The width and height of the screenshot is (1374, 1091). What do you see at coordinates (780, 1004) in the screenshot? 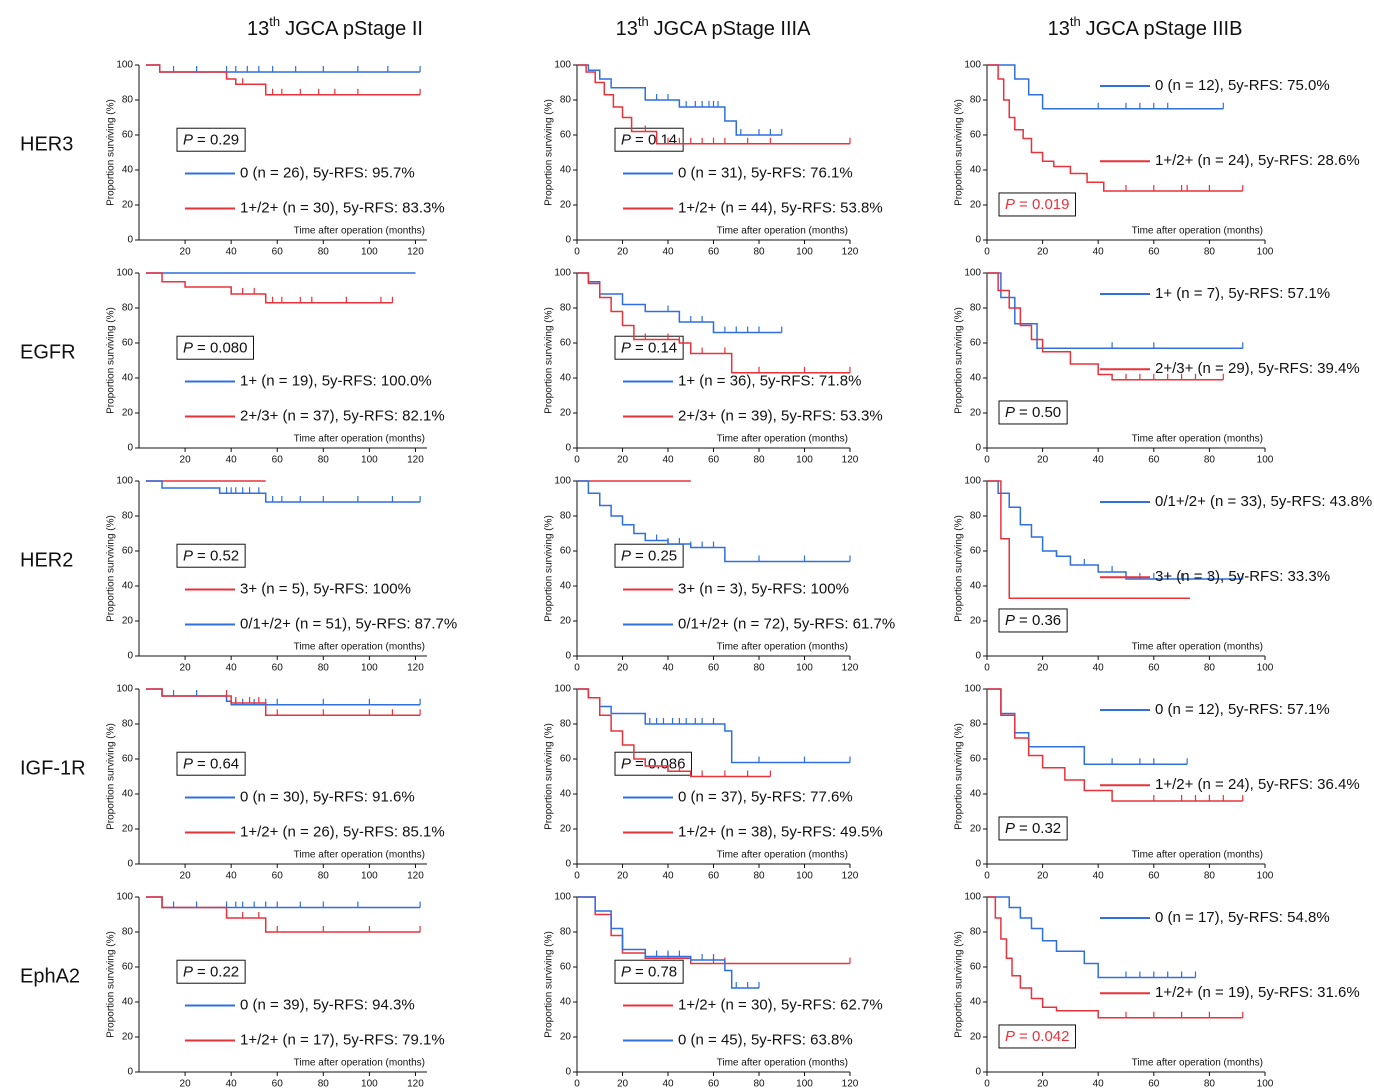
I see `legend-label: 1+/2+ (n = 30), 5y-RFS: 62.7%` at bounding box center [780, 1004].